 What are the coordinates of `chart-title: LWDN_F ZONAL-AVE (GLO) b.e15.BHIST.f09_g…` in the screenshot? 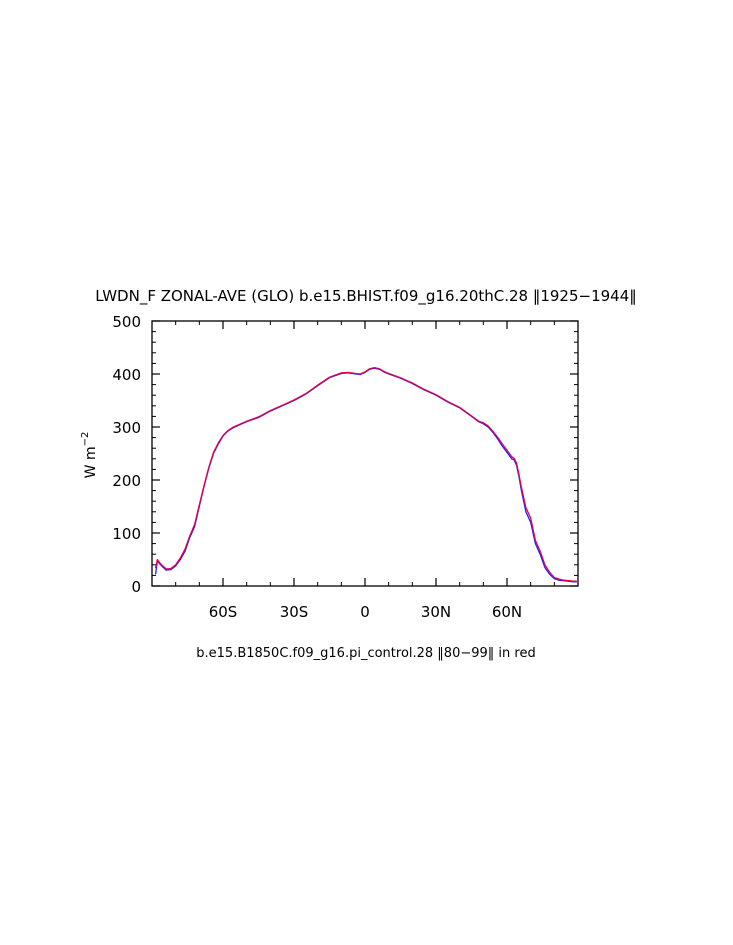 It's located at (366, 296).